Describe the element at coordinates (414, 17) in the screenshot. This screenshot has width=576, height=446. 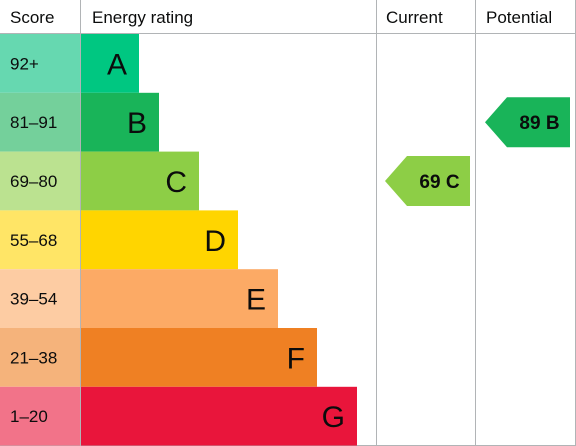
I see `current-header: Current` at that location.